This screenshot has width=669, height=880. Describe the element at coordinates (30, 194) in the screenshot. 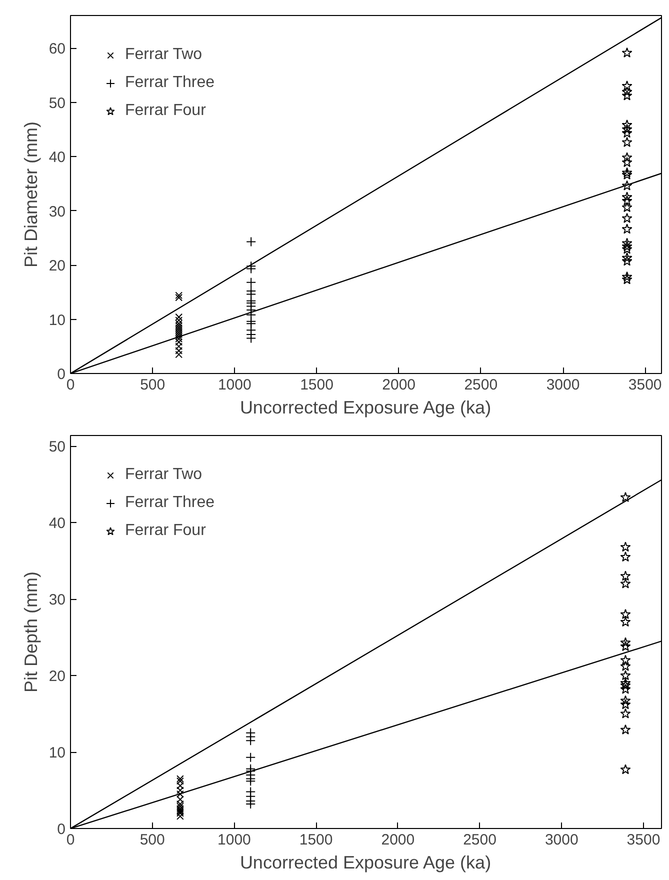

I see `y-axis-title: Pit Diameter (mm)` at that location.